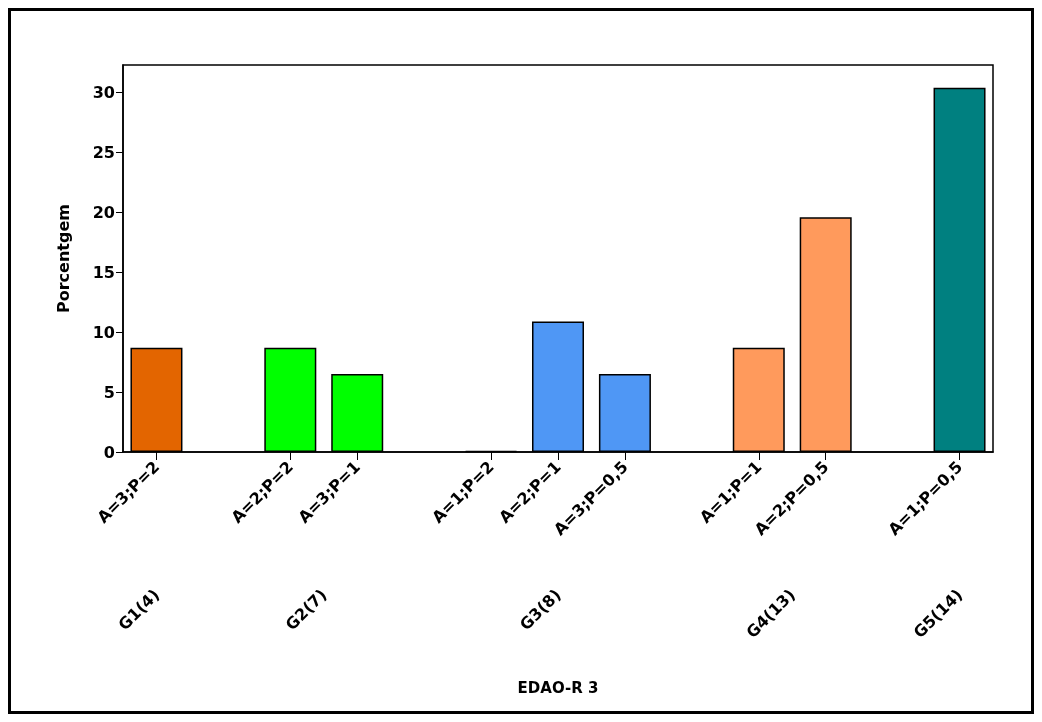 Image resolution: width=1042 pixels, height=722 pixels. What do you see at coordinates (103, 212) in the screenshot?
I see `y-tick-label: 20` at bounding box center [103, 212].